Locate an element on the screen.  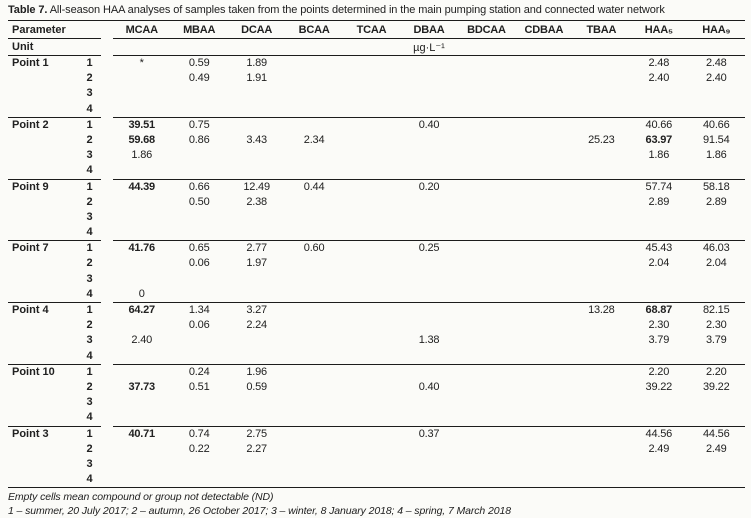
column-header: HAA₅ is located at coordinates (658, 29).